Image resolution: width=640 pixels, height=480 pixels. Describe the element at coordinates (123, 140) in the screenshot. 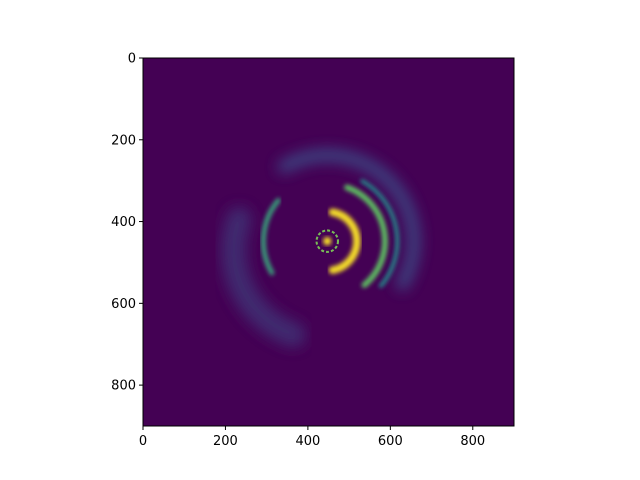

I see `y-tick-label-200: 200` at that location.